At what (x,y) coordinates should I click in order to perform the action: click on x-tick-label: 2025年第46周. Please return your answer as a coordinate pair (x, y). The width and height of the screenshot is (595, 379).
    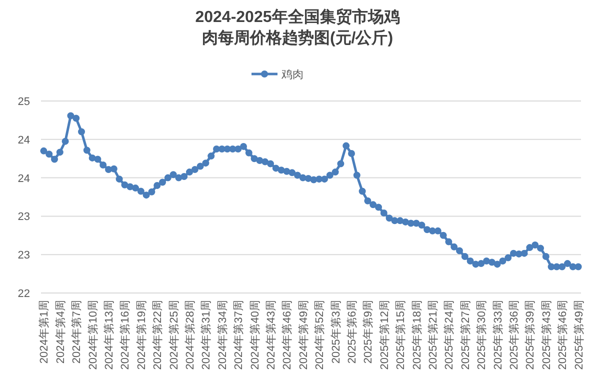
    Looking at the image, I should click on (563, 335).